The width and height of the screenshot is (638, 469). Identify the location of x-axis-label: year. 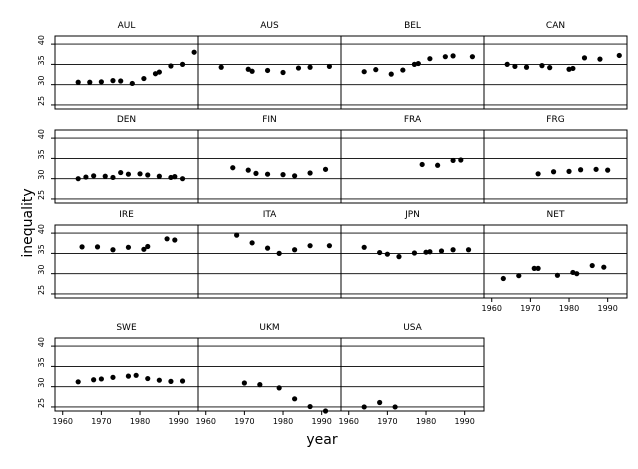
(321, 440).